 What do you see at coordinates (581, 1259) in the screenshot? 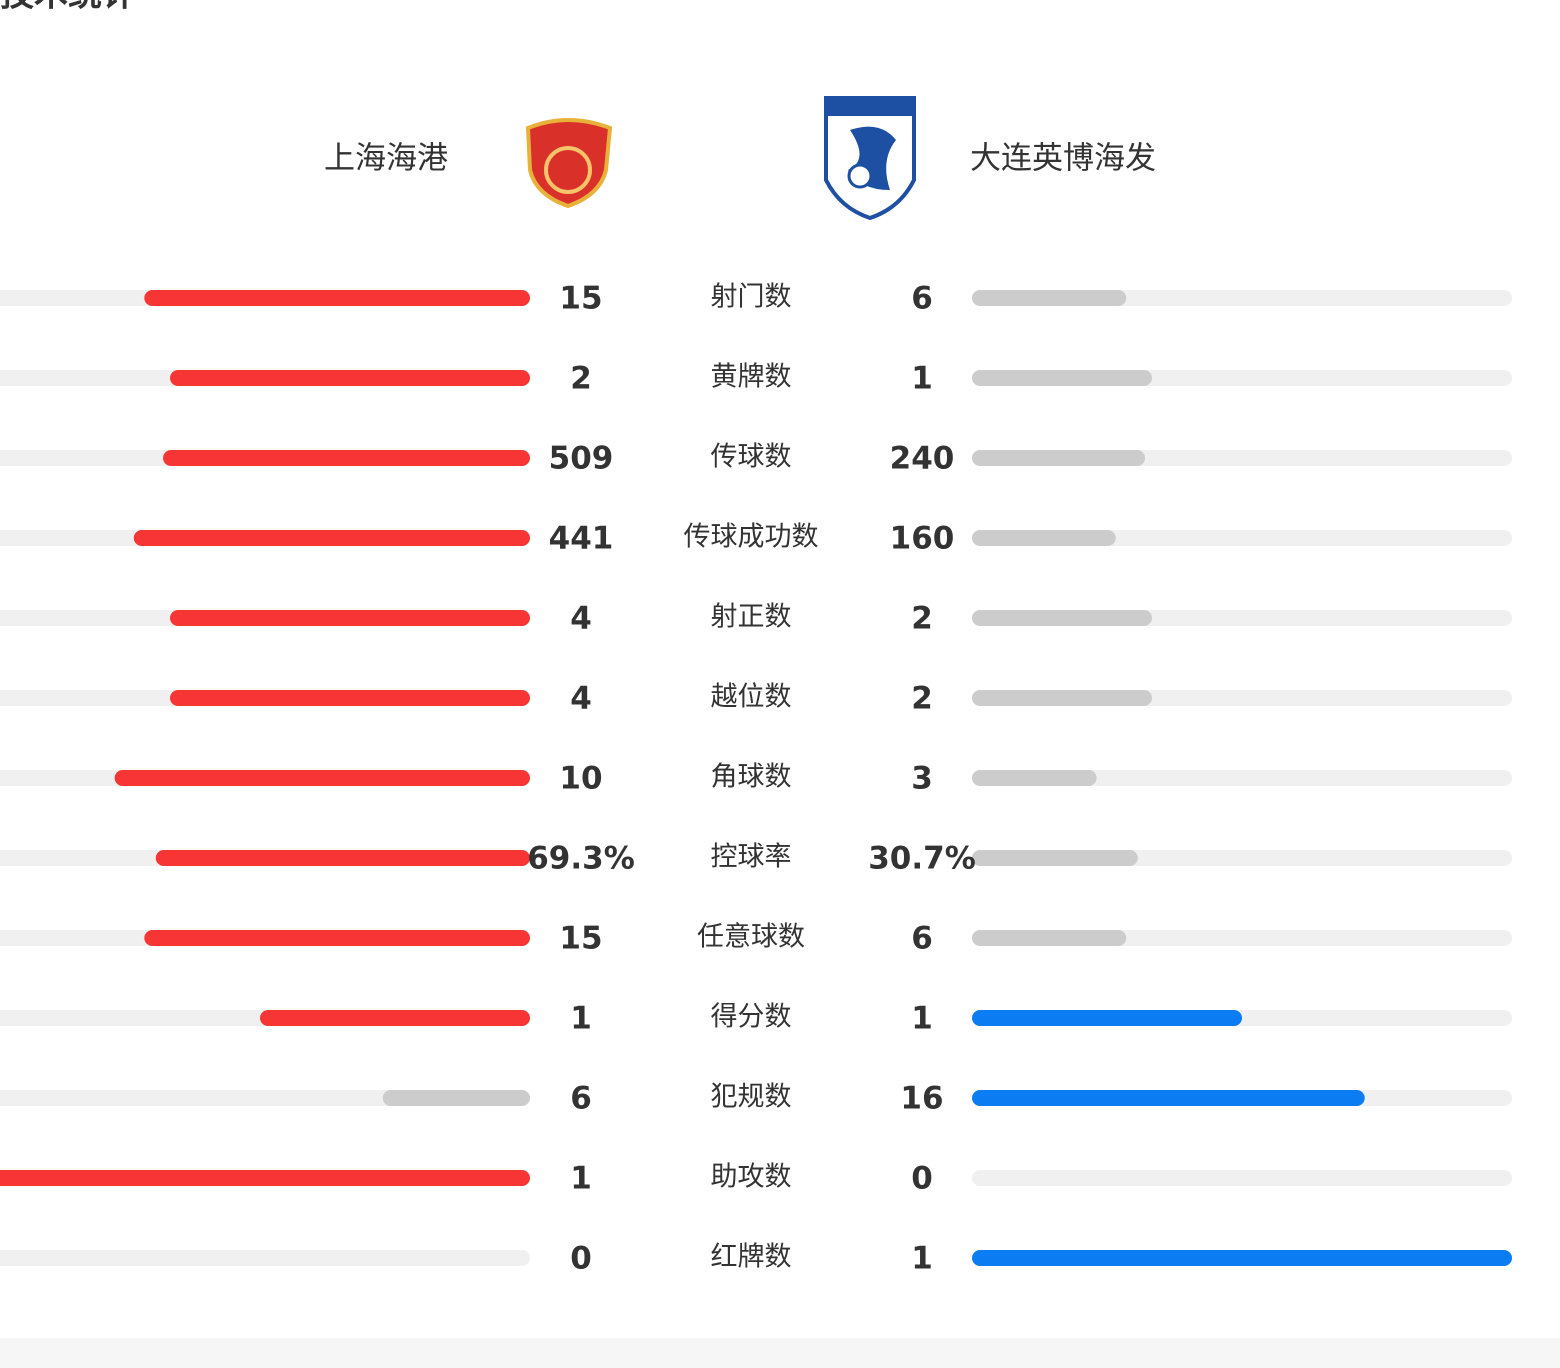
I see `home-value: 0` at bounding box center [581, 1259].